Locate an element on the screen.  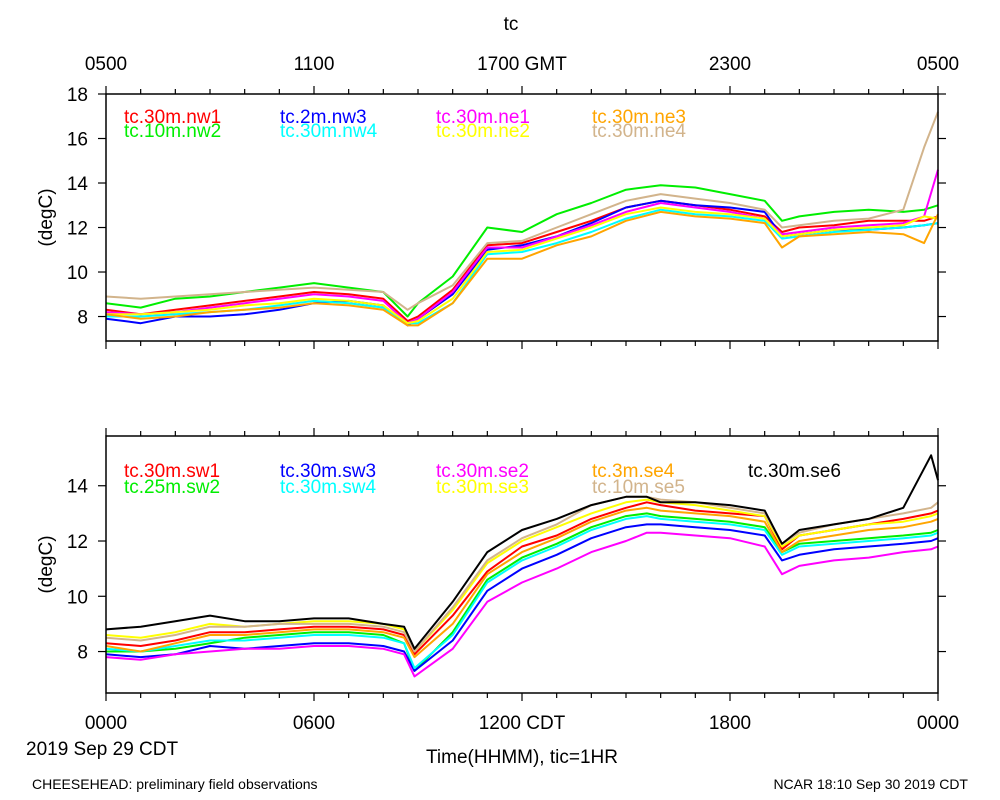
series-line-tc-30m-nw1 is located at coordinates (522, 260).